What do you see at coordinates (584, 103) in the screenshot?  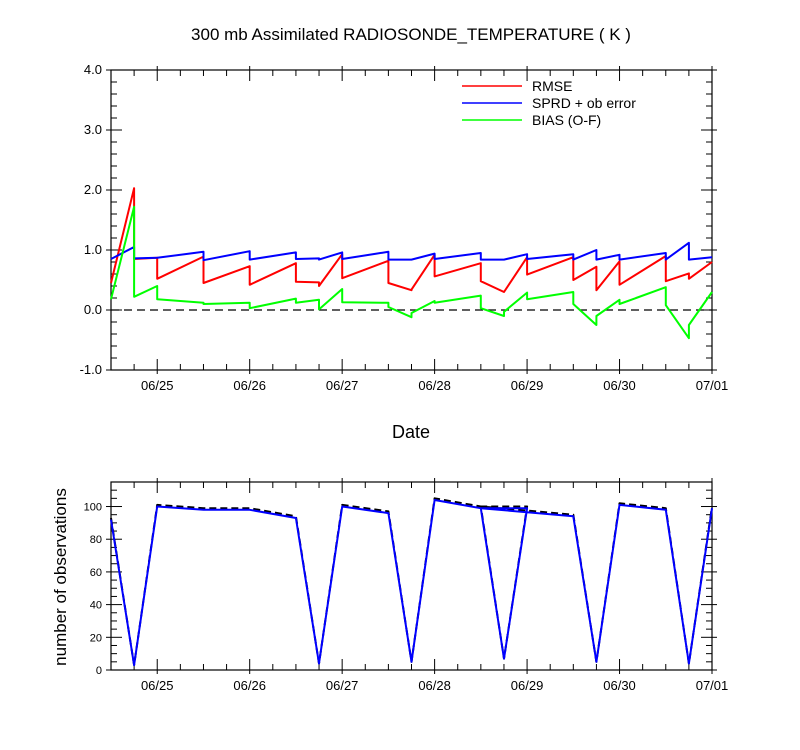 I see `legend-label: SPRD + ob error` at bounding box center [584, 103].